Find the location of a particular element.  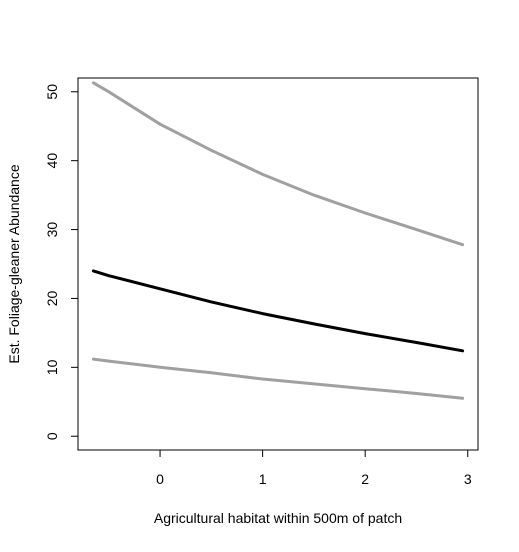

x-tick-label: 0 is located at coordinates (160, 479).